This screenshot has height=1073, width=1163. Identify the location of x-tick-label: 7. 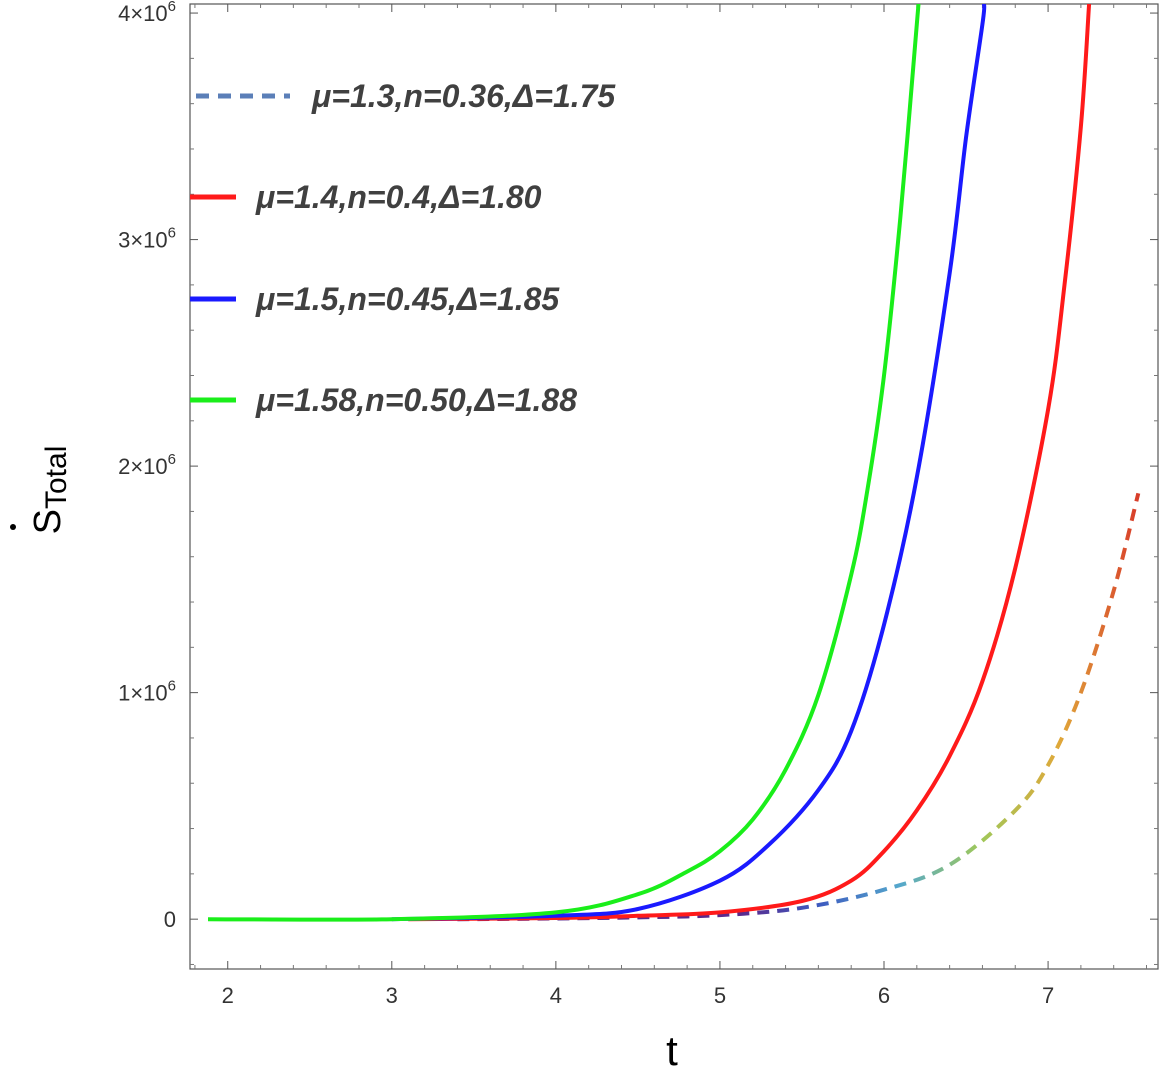
(1048, 995).